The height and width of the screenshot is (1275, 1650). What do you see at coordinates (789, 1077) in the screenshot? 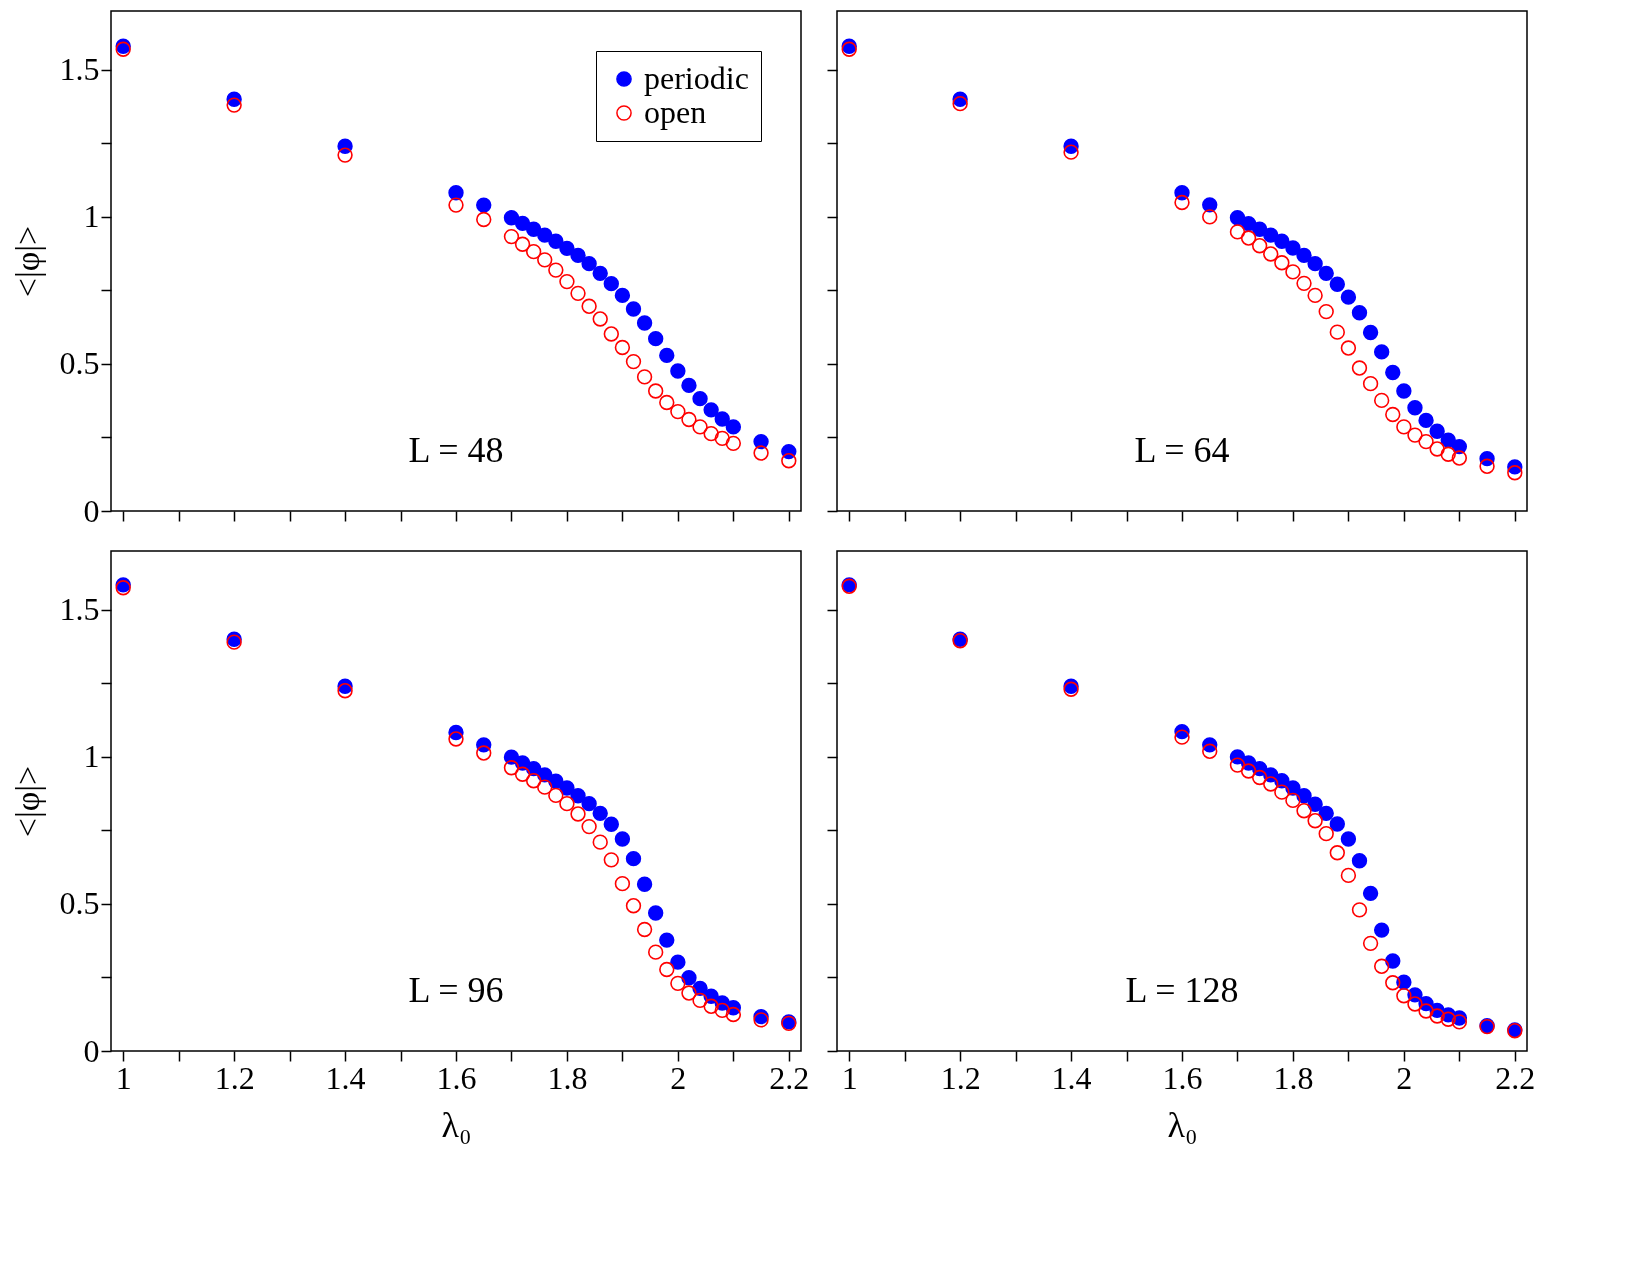
I see `x-tick-label: 2.2` at bounding box center [789, 1077].